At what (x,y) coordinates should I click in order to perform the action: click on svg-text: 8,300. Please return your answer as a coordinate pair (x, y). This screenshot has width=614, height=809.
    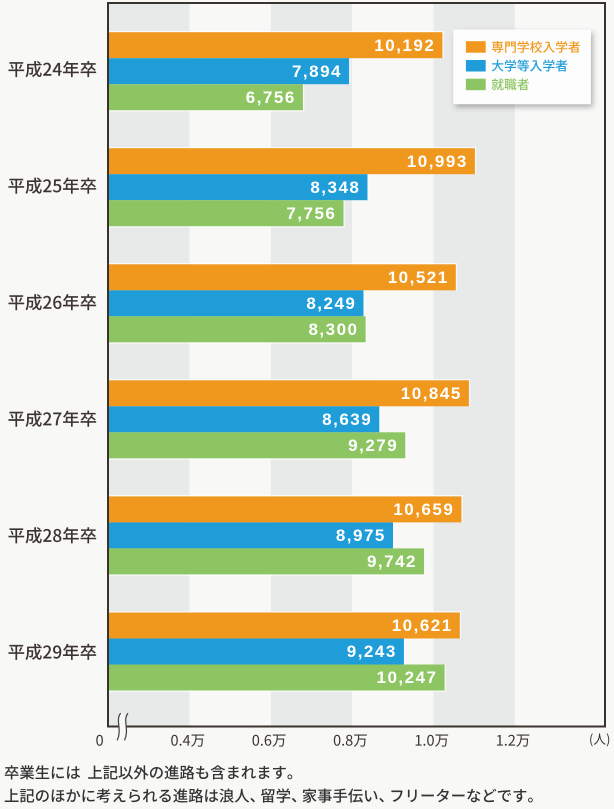
    Looking at the image, I should click on (333, 329).